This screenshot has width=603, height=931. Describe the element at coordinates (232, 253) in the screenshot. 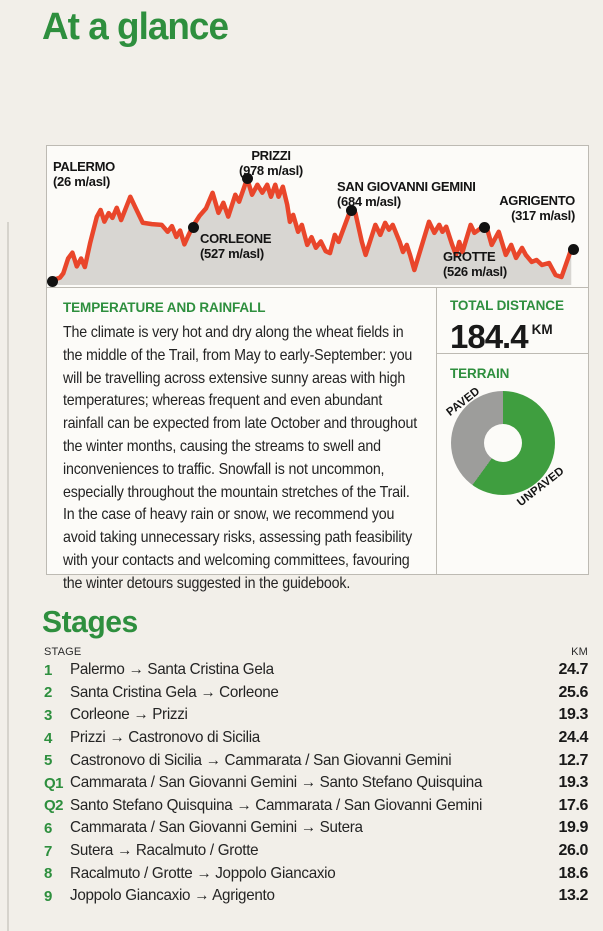

I see `landmark-elevation: (527 m/asl)` at that location.